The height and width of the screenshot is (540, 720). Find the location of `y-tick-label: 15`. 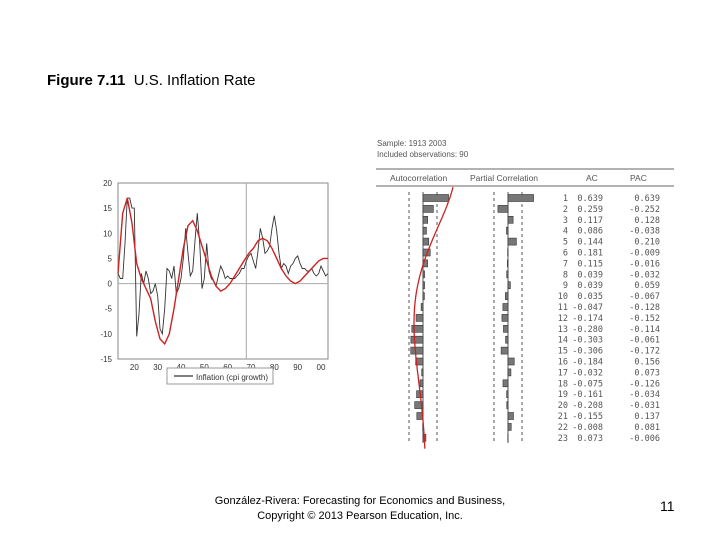

y-tick-label: 15 is located at coordinates (107, 208).